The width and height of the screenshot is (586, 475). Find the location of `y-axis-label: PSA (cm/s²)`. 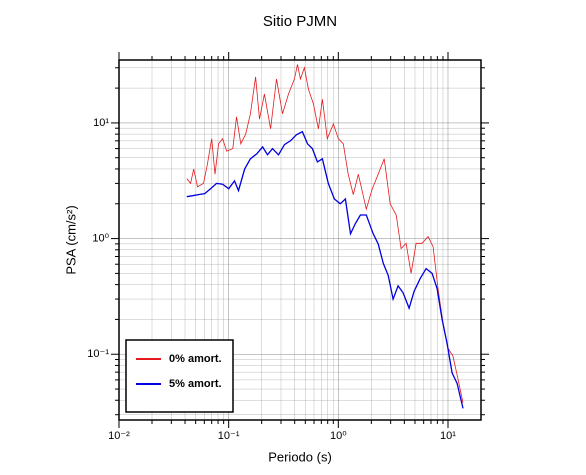

y-axis-label: PSA (cm/s²) is located at coordinates (70, 239).